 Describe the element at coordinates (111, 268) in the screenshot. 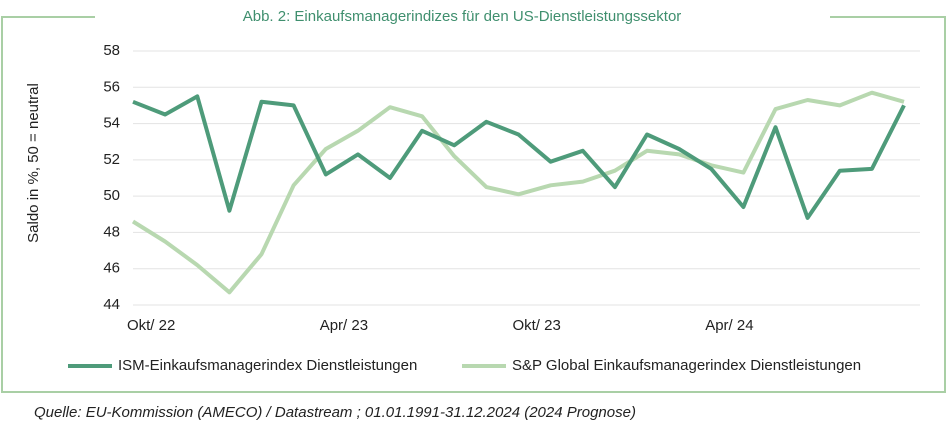

I see `y-tick-label: 46` at that location.